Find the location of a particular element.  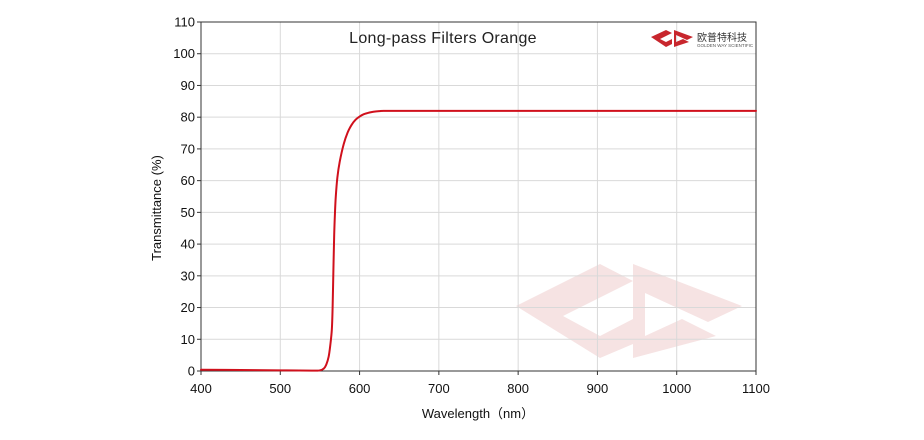

x-tick-label: 800 is located at coordinates (518, 388).